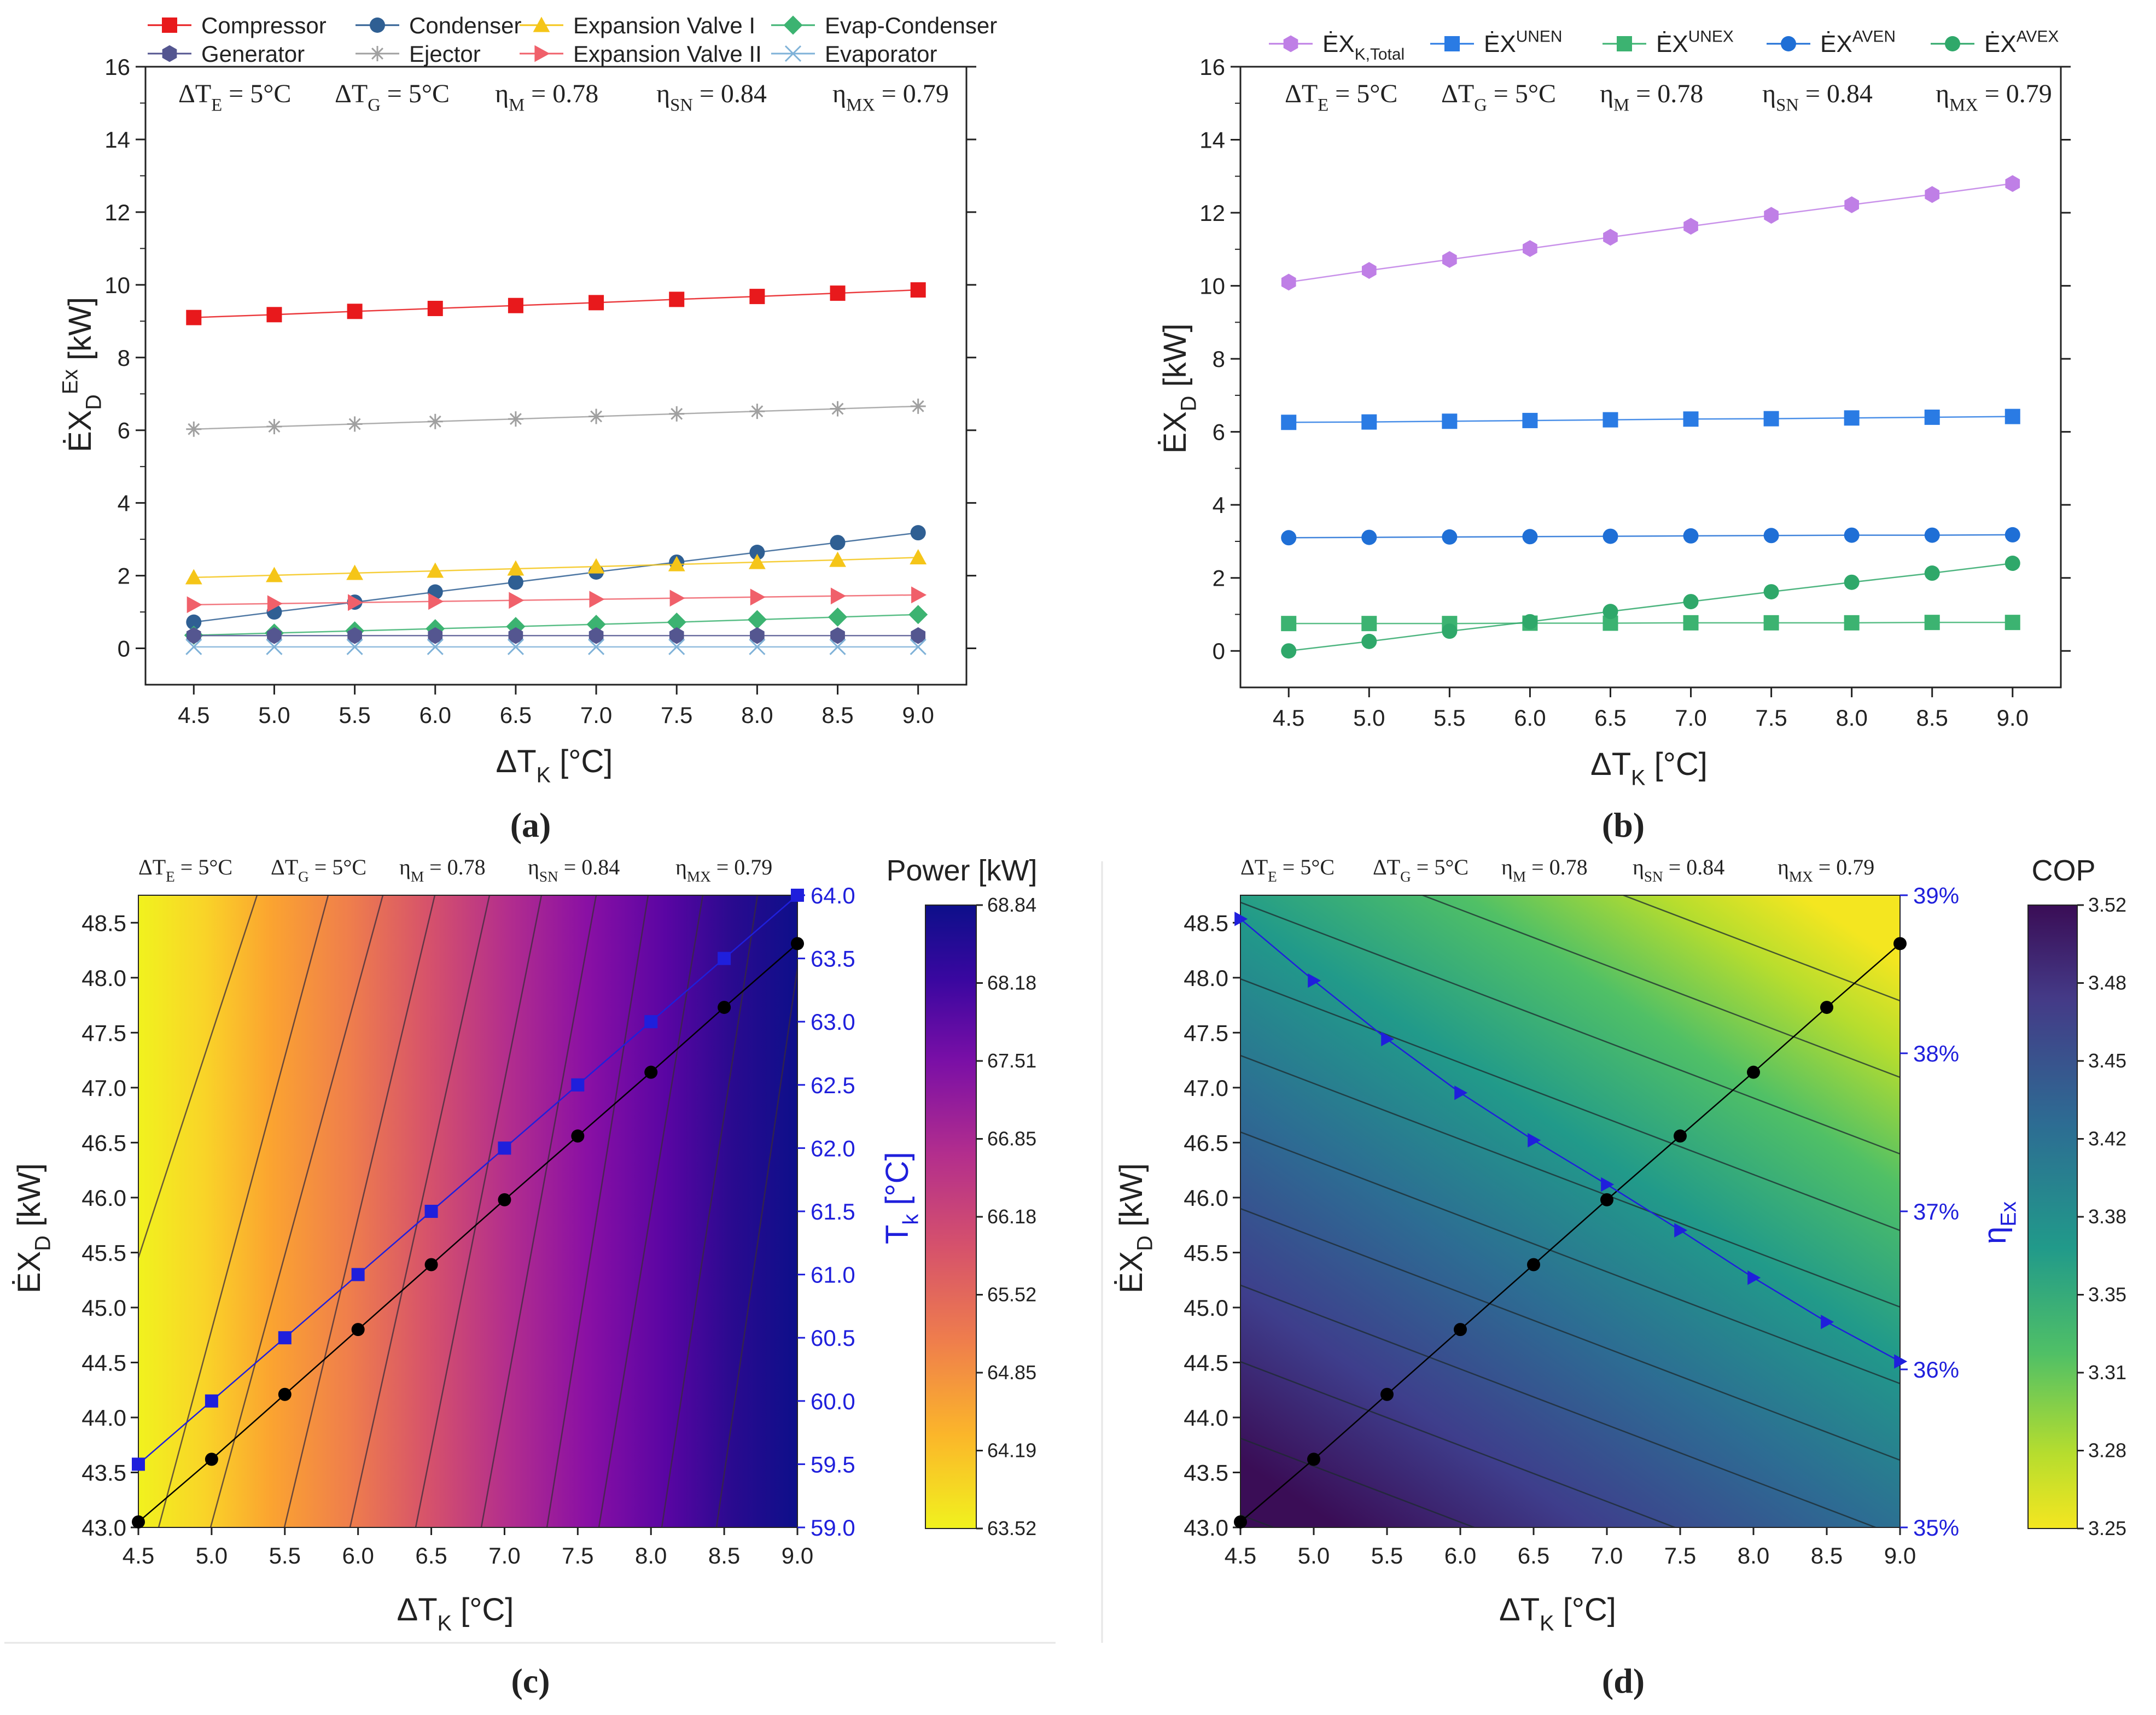 This screenshot has width=2156, height=1715. I want to click on panel-b-param-0-unit: = 5°C, so click(1362, 93).